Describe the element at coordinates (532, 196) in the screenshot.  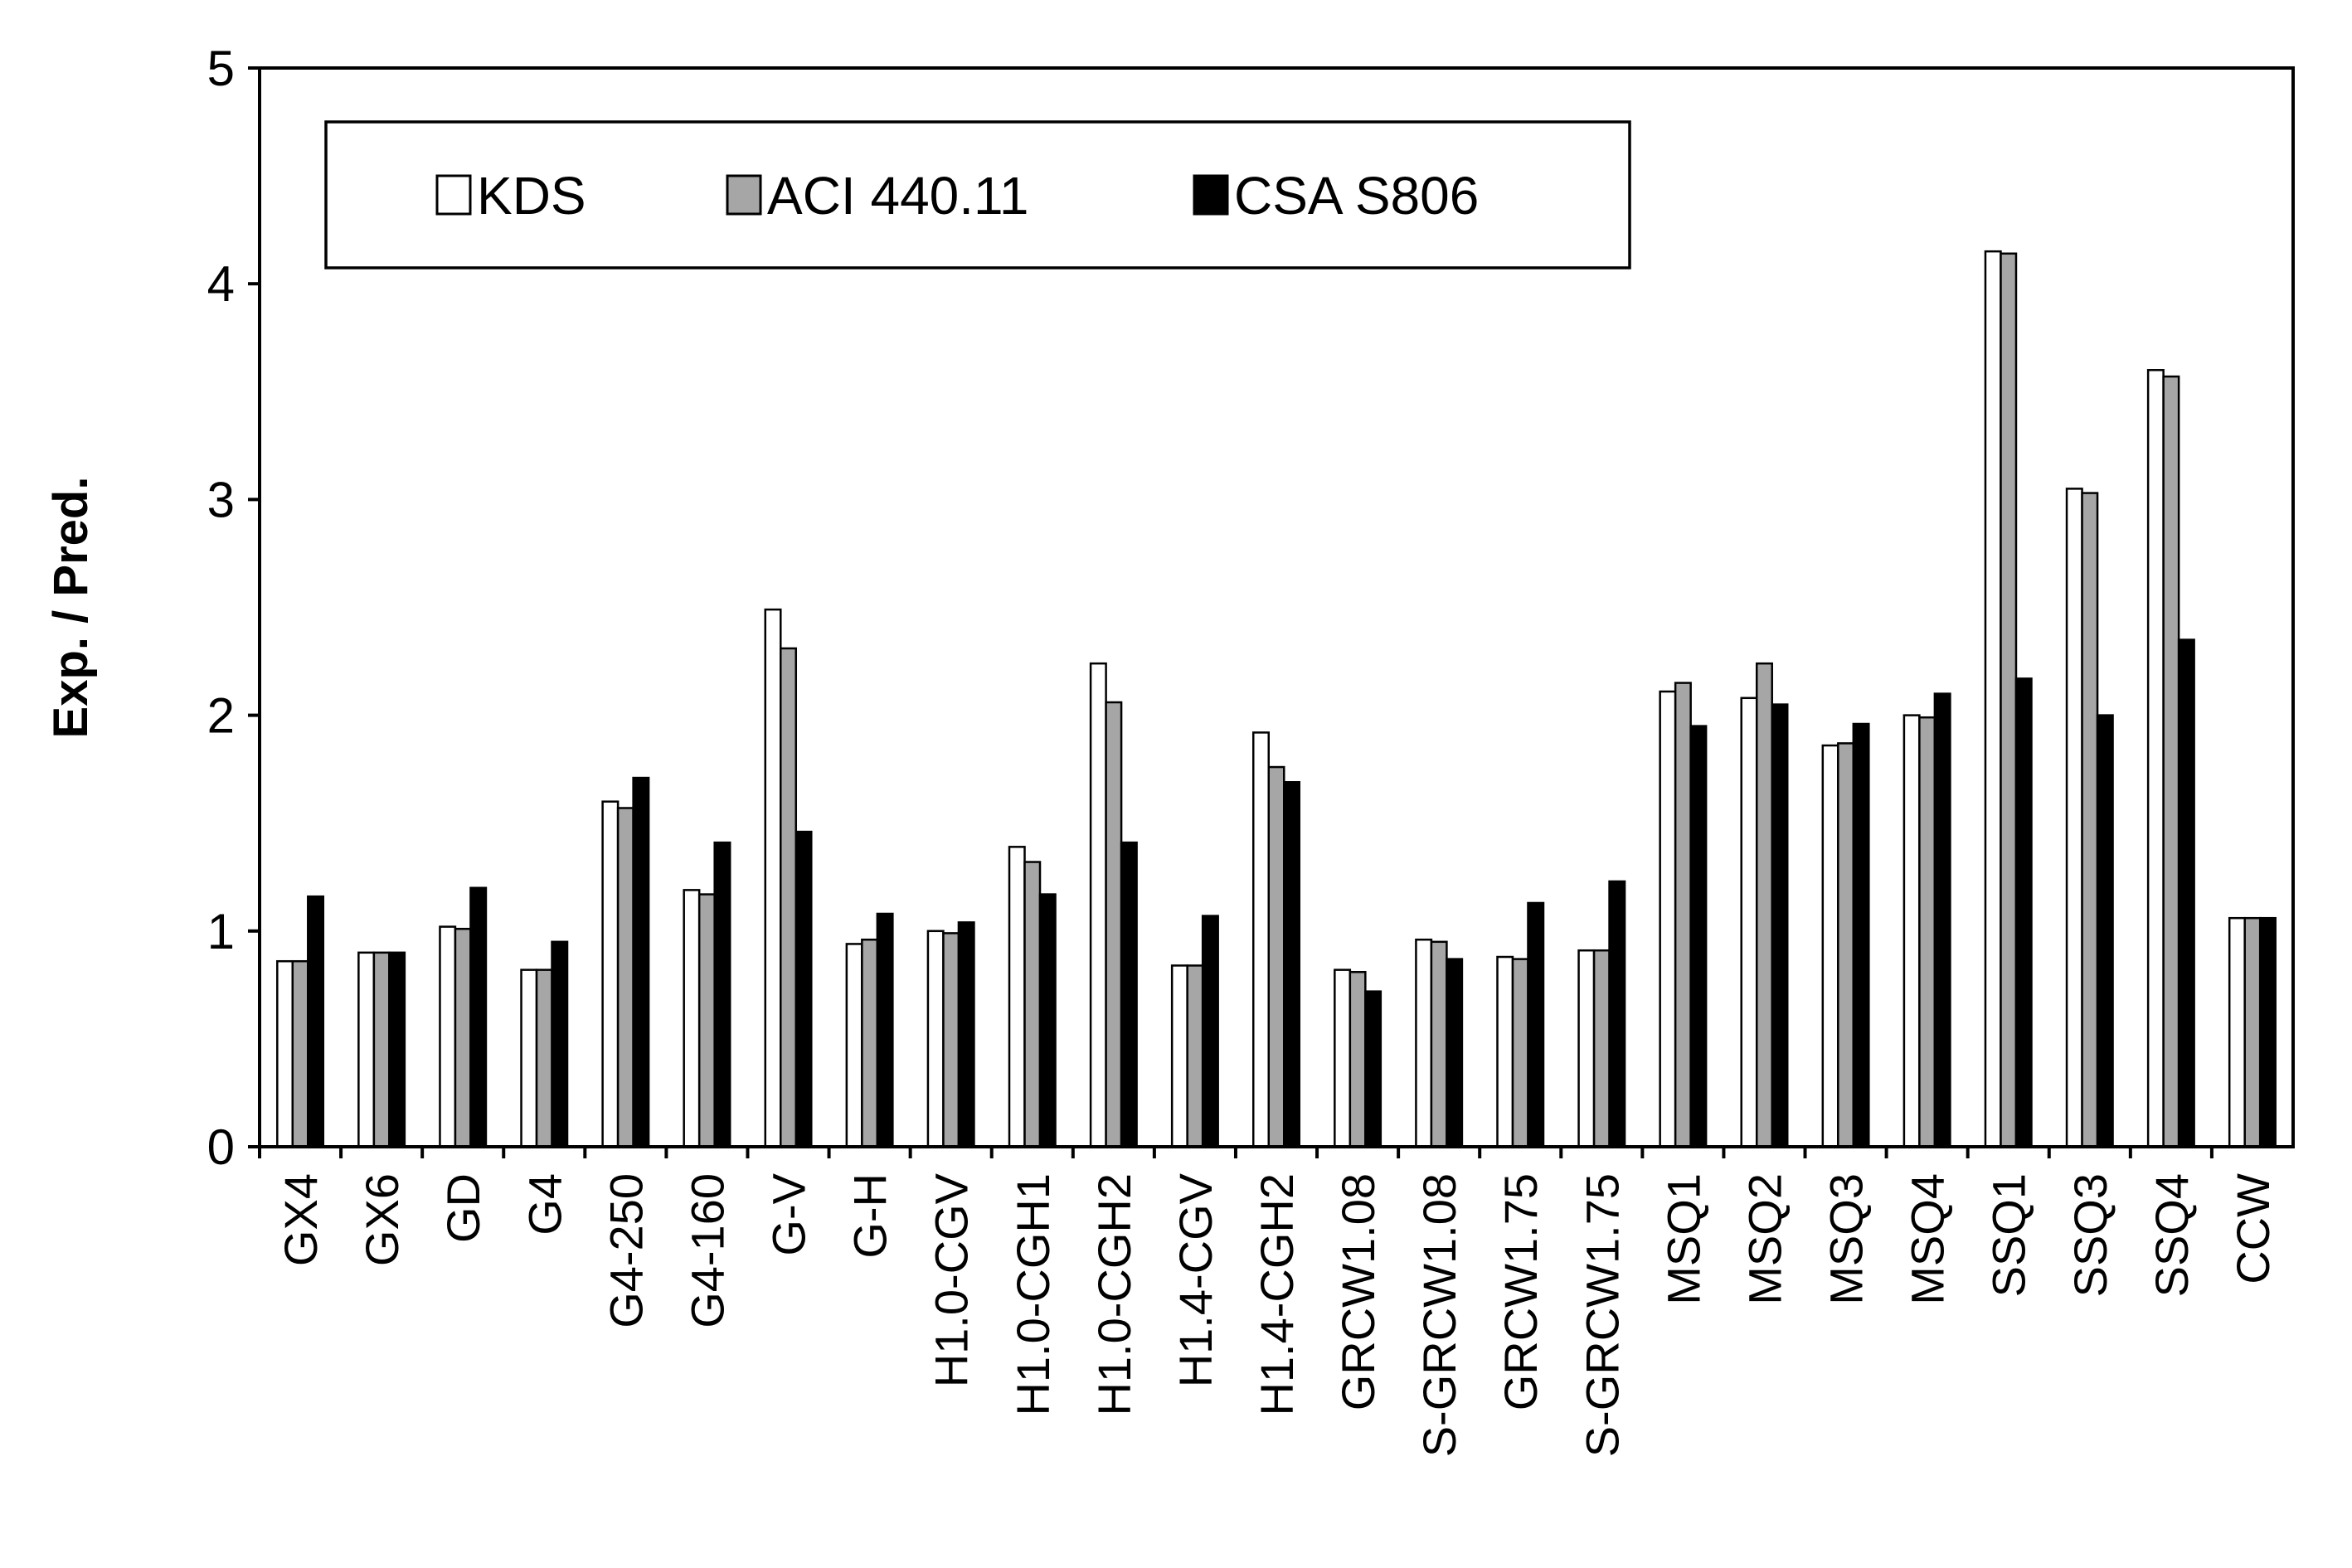
I see `legend-label: KDS` at that location.